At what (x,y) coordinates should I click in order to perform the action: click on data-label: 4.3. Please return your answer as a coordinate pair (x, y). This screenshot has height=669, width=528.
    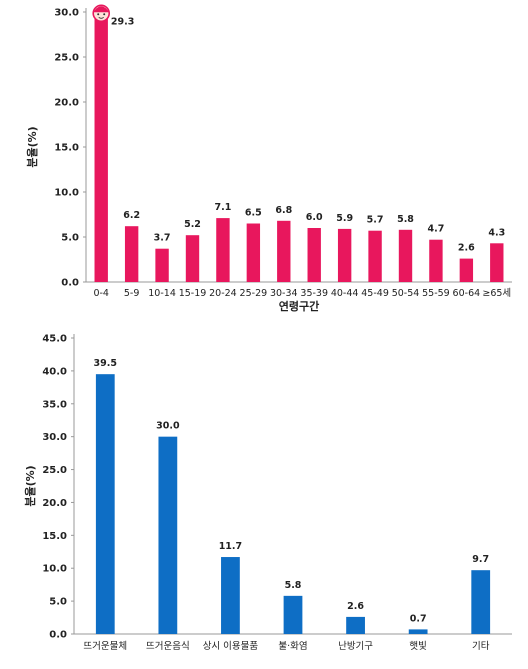
    Looking at the image, I should click on (496, 232).